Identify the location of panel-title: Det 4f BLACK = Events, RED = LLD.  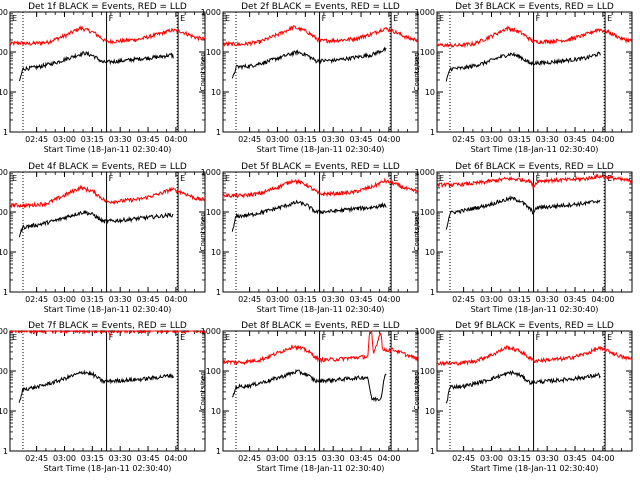
(107, 167).